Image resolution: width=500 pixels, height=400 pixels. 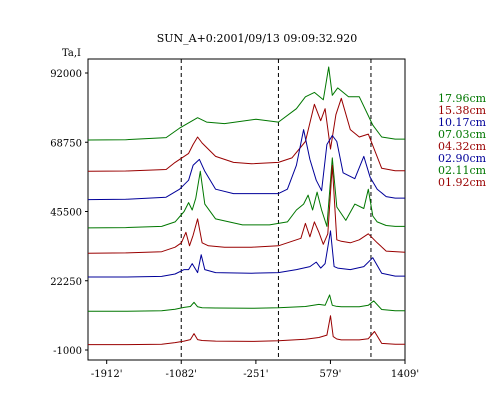 I want to click on x-tick-label-0: -1912', so click(x=107, y=374).